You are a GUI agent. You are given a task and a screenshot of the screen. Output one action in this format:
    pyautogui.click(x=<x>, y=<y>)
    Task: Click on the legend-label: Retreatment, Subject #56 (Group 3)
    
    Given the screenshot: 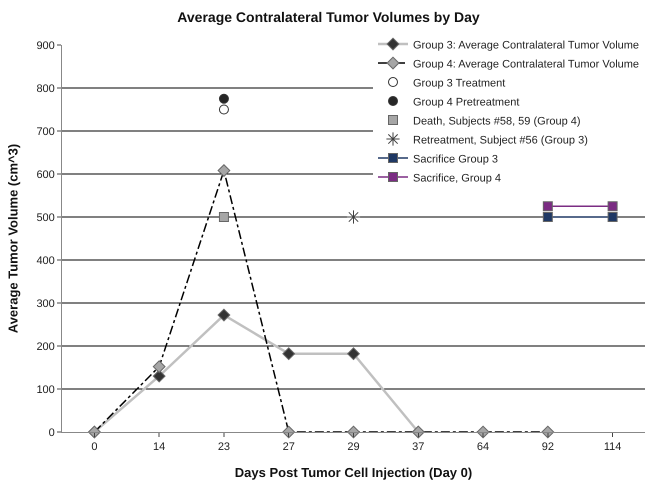 What is the action you would take?
    pyautogui.click(x=500, y=140)
    